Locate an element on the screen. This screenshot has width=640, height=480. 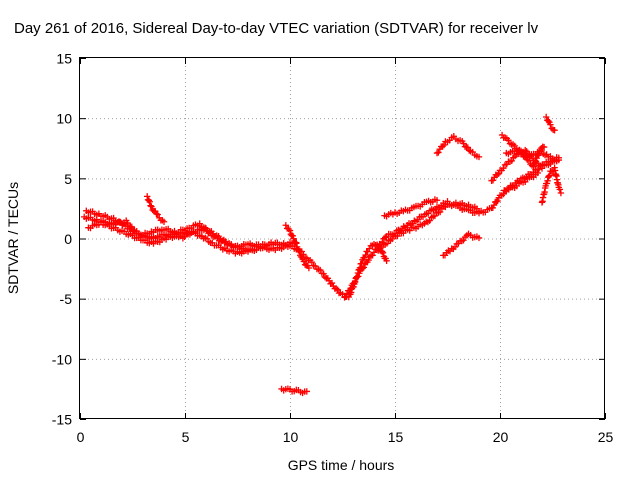
y-tick-label: 15 is located at coordinates (64, 59).